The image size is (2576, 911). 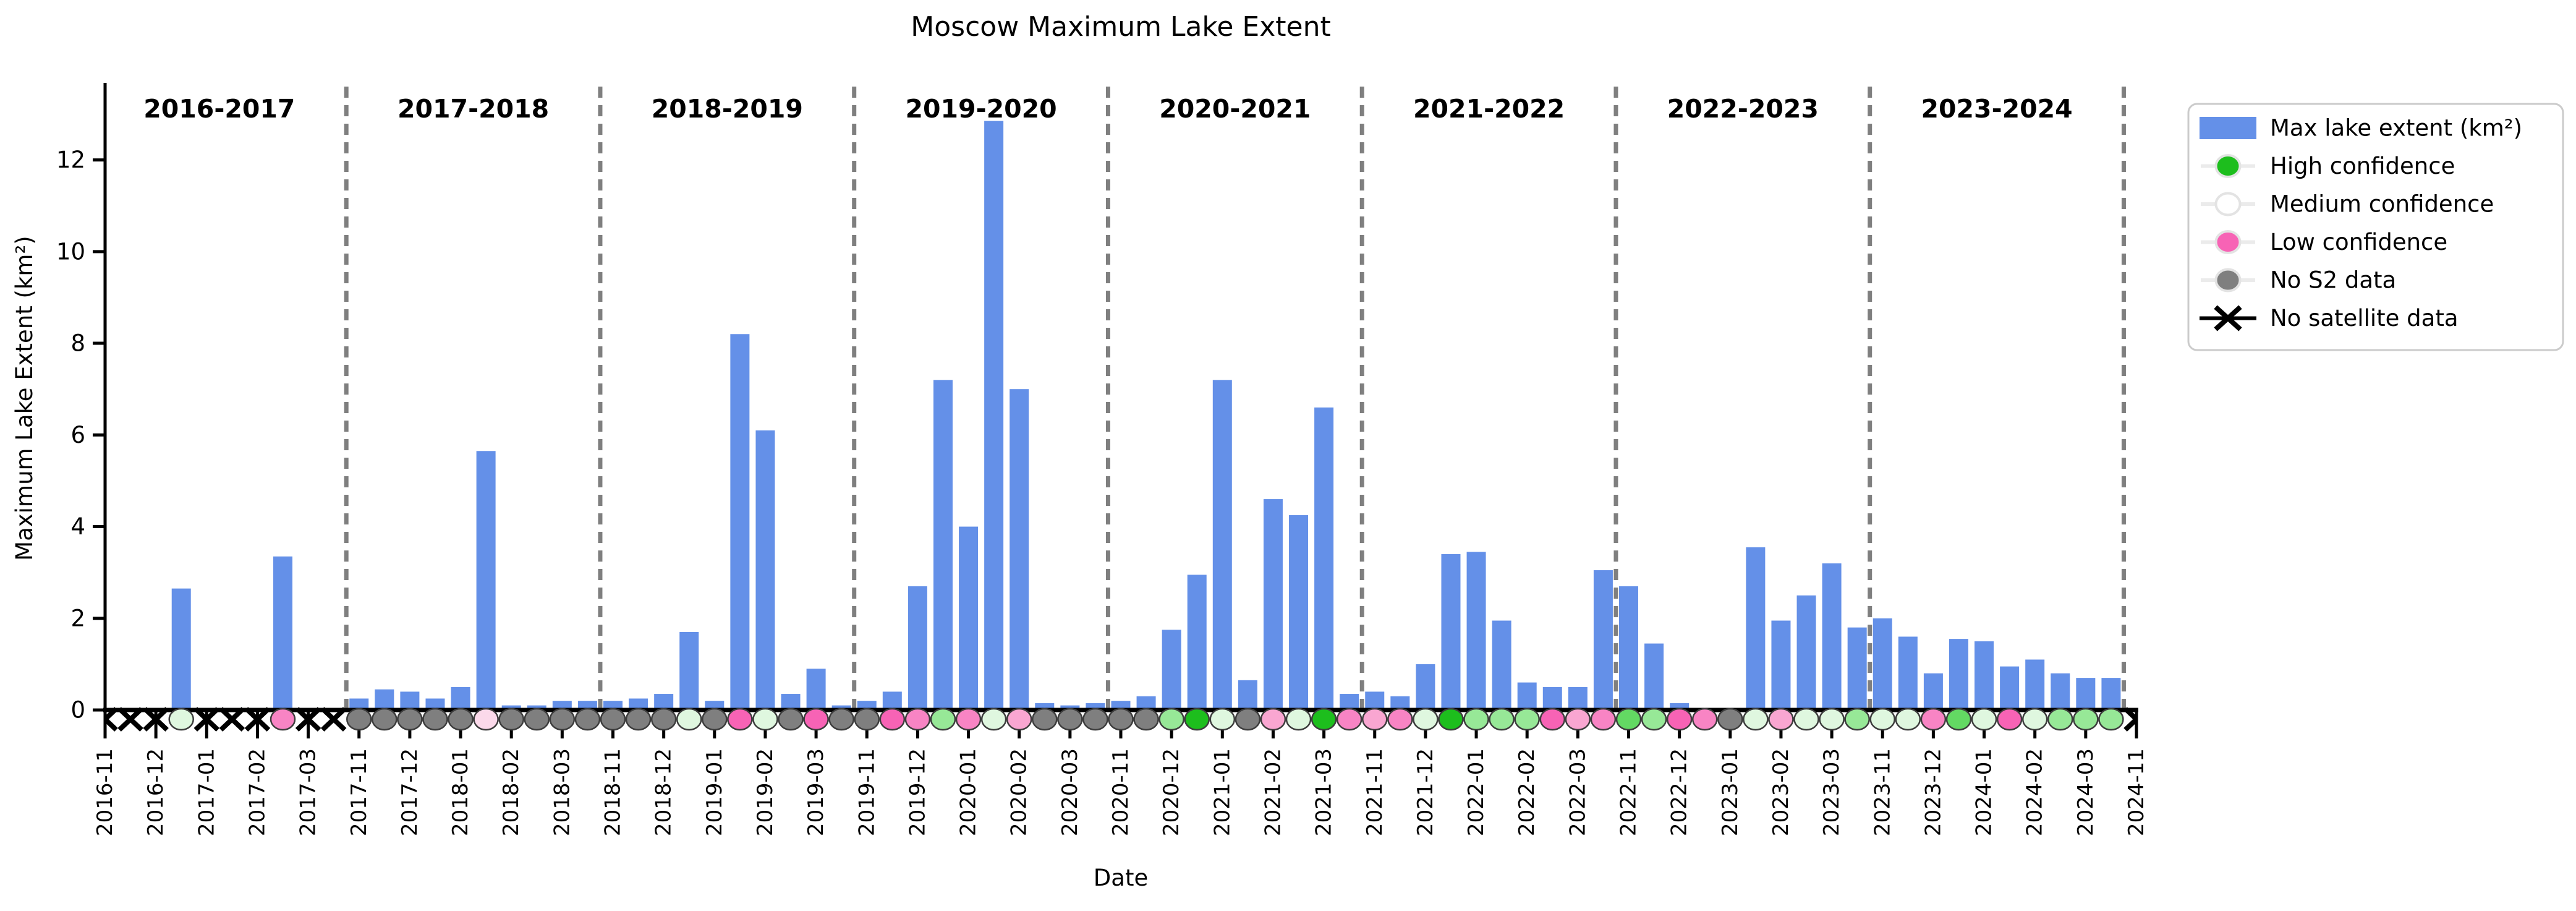 What do you see at coordinates (2396, 128) in the screenshot?
I see `legend-label: Max lake extent (km²)` at bounding box center [2396, 128].